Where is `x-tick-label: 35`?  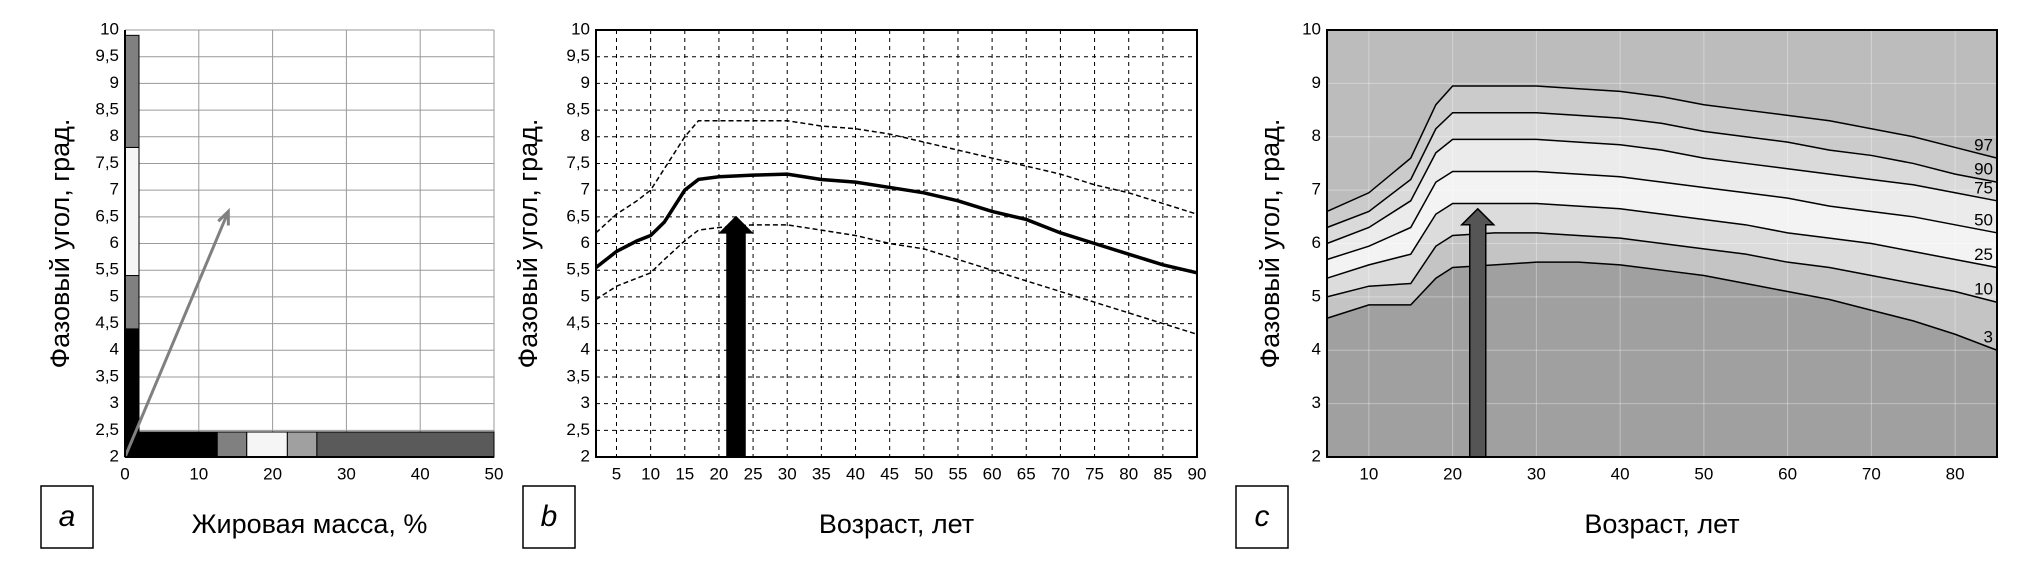 x-tick-label: 35 is located at coordinates (821, 473).